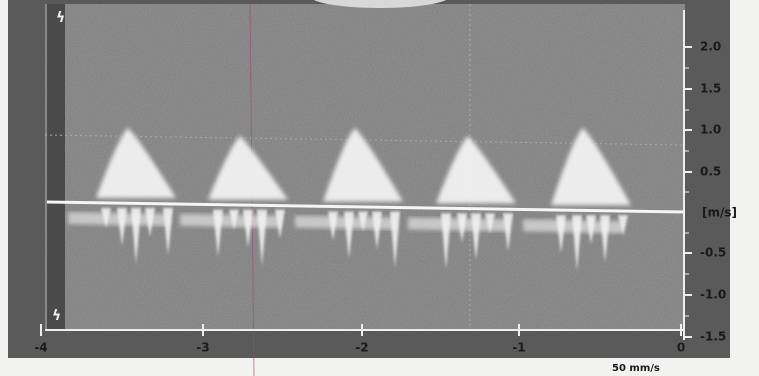  I want to click on x-tick-label: -2, so click(361, 348).